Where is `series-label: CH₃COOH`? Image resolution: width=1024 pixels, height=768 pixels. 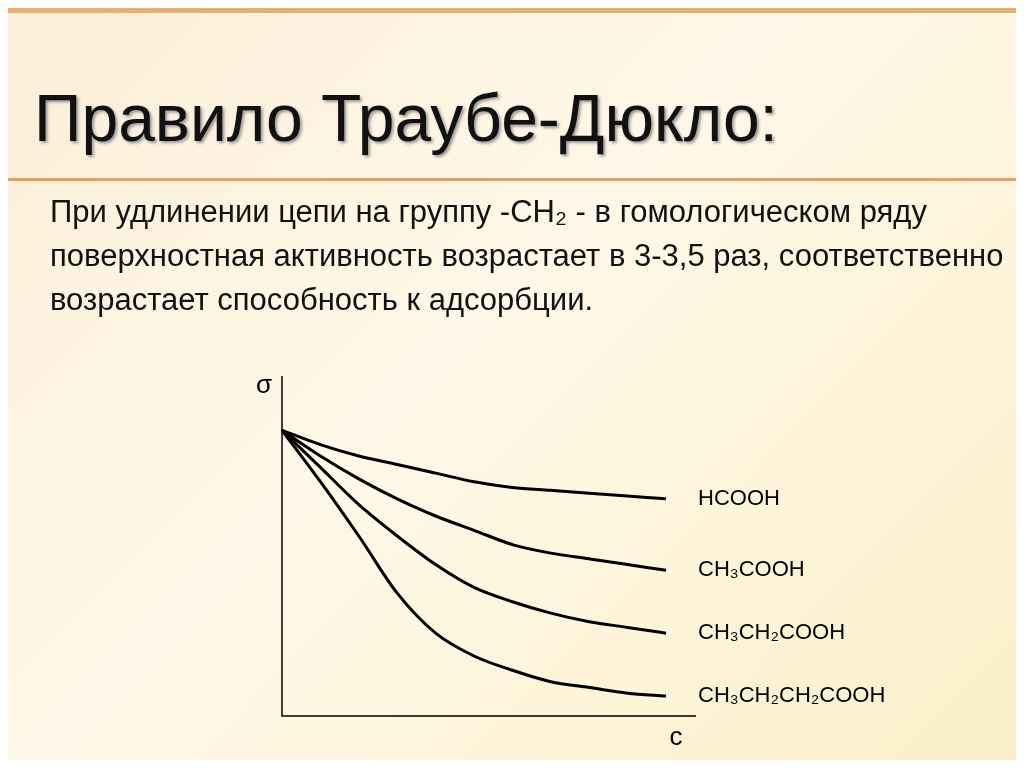 series-label: CH₃COOH is located at coordinates (751, 569).